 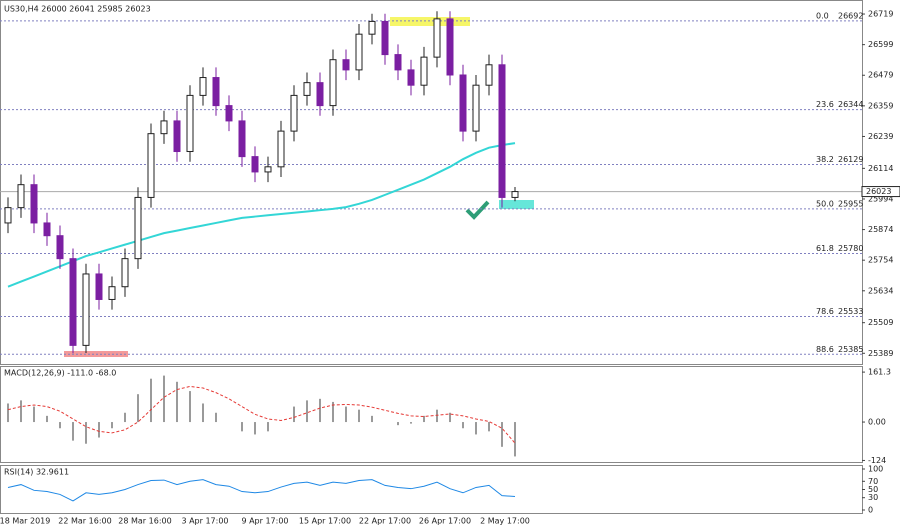 I want to click on fib-level: 23.6, so click(x=825, y=104).